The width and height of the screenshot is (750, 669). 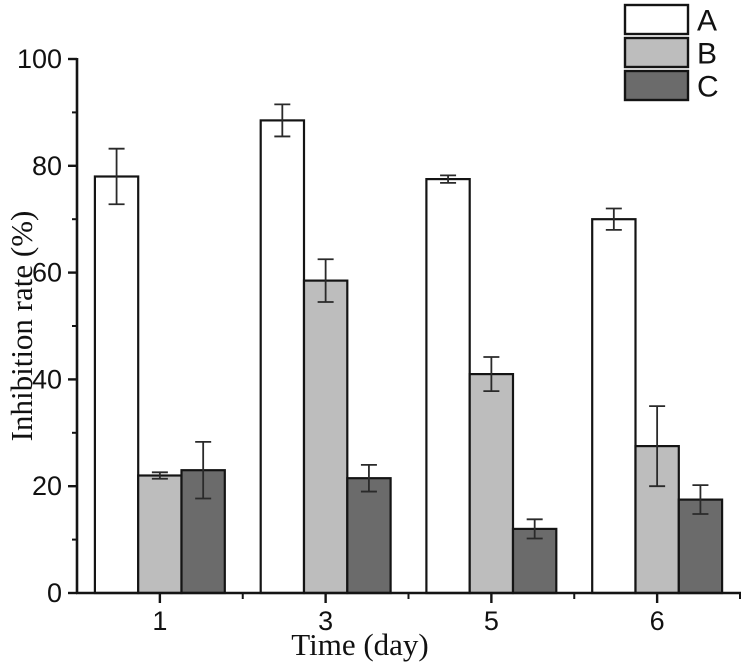 I want to click on x-axis-title: Time (day), so click(x=360, y=644).